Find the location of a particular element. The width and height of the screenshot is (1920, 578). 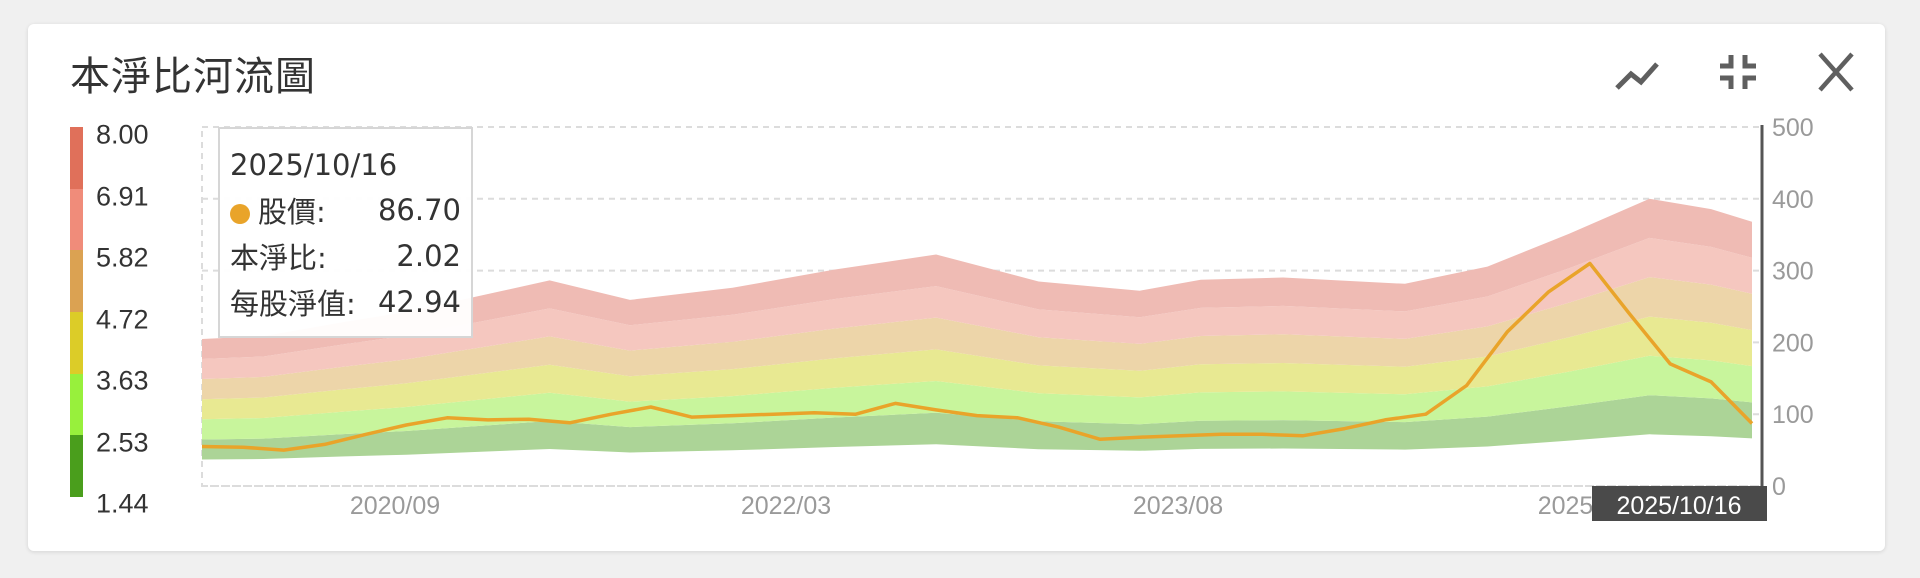

price-dot-icon is located at coordinates (240, 214).